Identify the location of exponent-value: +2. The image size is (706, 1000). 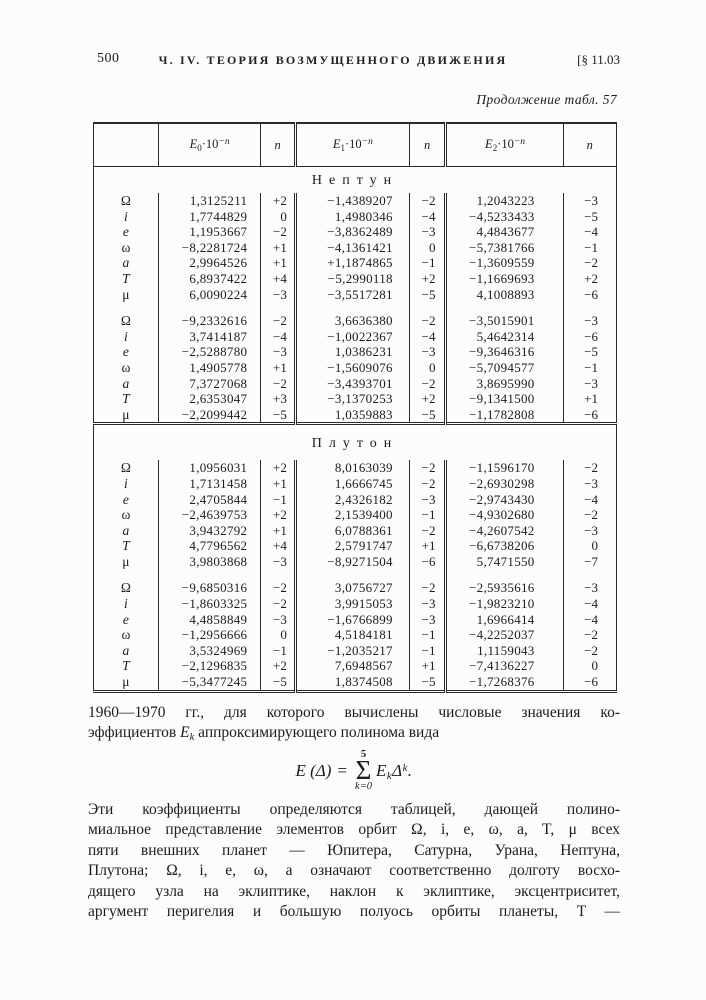
(591, 278).